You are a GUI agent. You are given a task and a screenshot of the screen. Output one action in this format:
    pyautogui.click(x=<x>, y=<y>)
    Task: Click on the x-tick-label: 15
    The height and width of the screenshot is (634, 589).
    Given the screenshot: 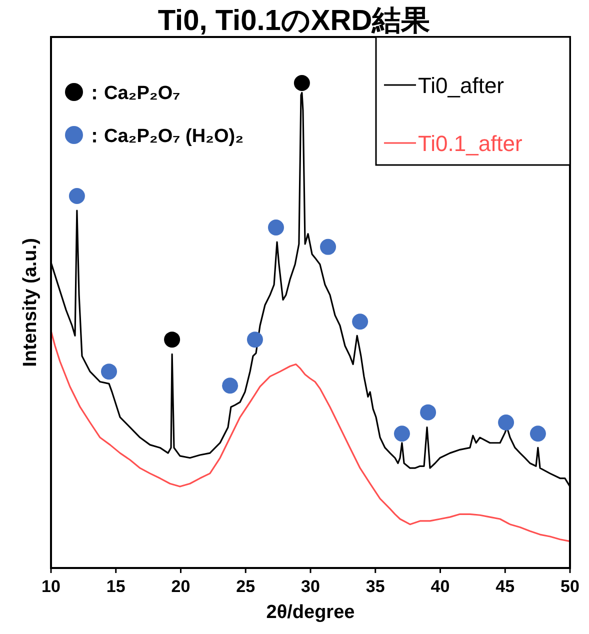 What is the action you would take?
    pyautogui.click(x=116, y=586)
    